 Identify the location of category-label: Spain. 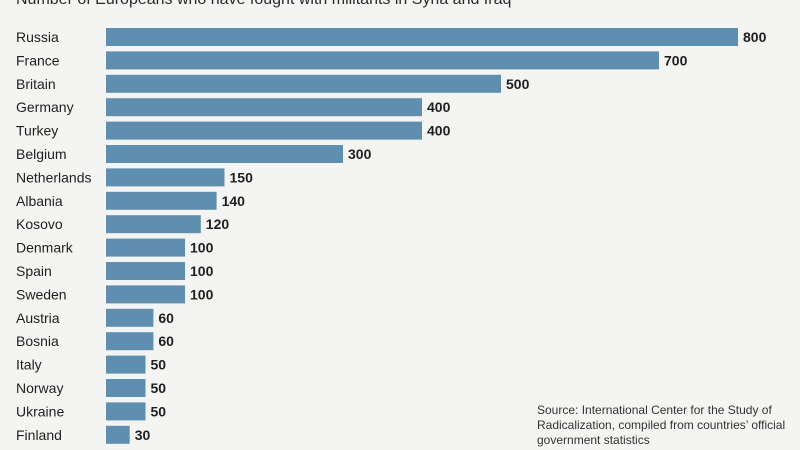
(34, 271).